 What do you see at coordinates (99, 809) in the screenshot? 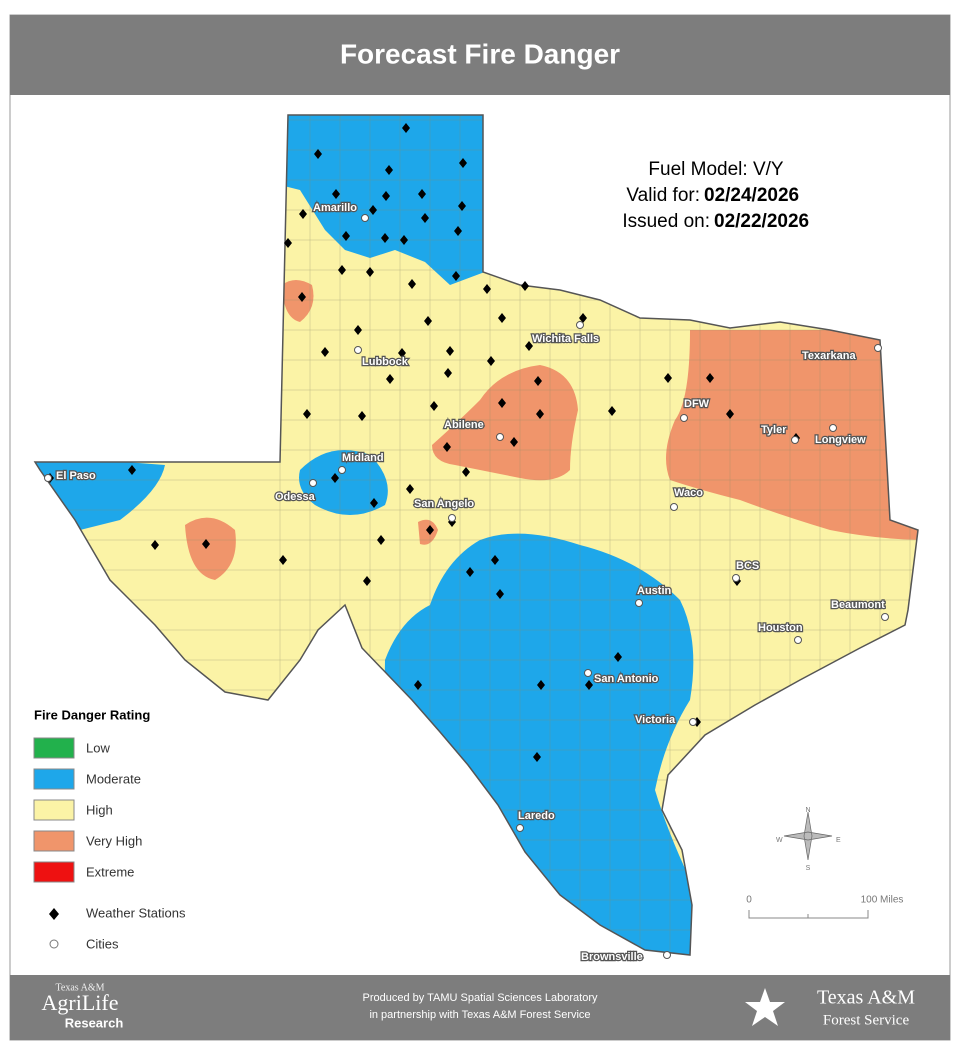
I see `legend-label: High` at bounding box center [99, 809].